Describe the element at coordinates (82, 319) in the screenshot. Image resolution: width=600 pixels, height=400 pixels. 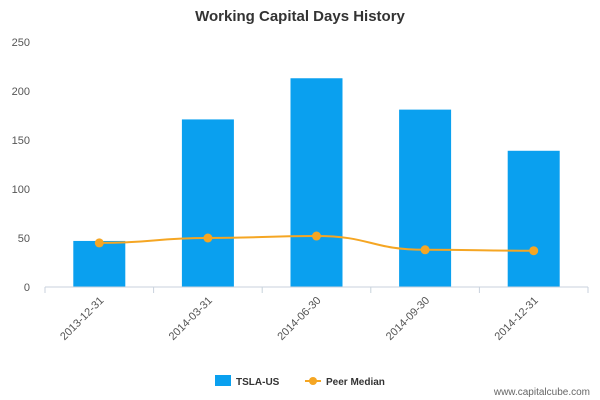
I see `x-tick-label: 2013-12-31` at that location.